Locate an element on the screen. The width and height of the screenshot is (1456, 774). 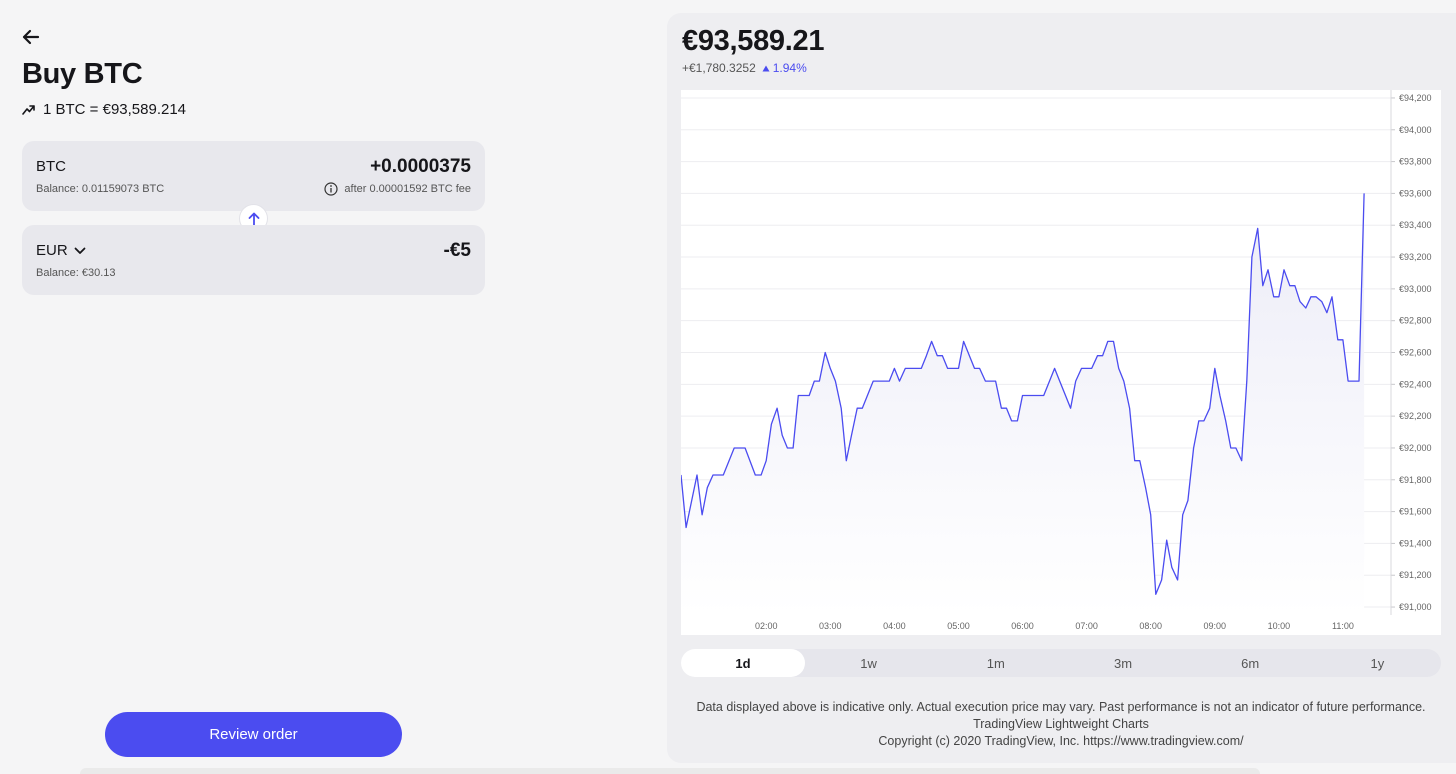
to-balance: Balance: €30.13 is located at coordinates (76, 273).